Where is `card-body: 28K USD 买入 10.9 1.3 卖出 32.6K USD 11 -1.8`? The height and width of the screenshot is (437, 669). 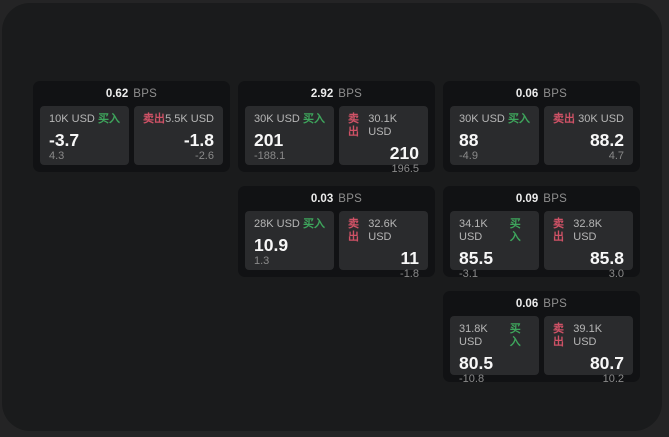 card-body: 28K USD 买入 10.9 1.3 卖出 32.6K USD 11 -1.8 is located at coordinates (336, 245).